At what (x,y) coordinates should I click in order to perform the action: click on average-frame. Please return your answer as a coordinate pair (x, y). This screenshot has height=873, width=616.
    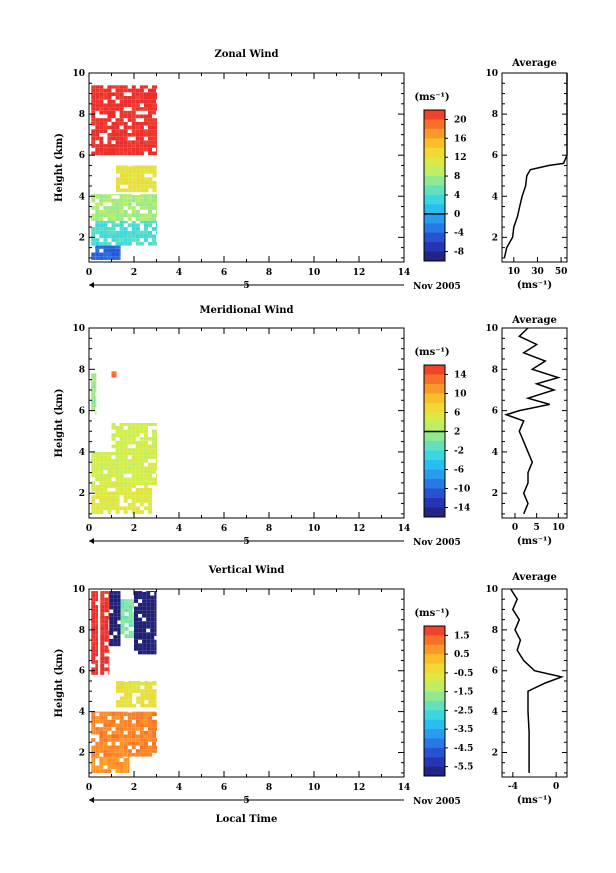
    Looking at the image, I should click on (534, 423).